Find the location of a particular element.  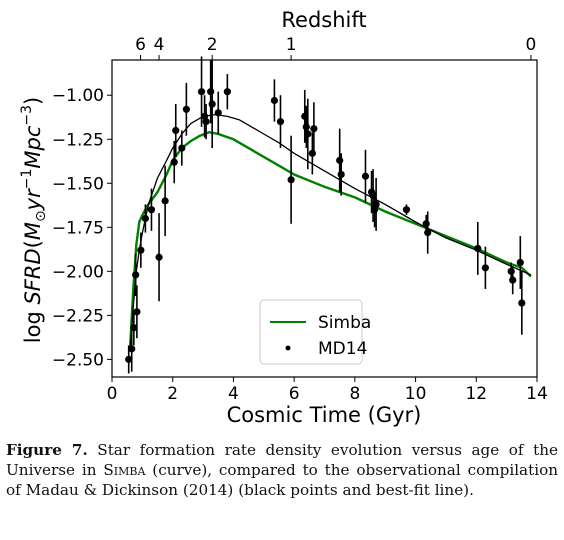

x-axis-ticks: 0 2 4 6 8 10 12 14 is located at coordinates (327, 390).